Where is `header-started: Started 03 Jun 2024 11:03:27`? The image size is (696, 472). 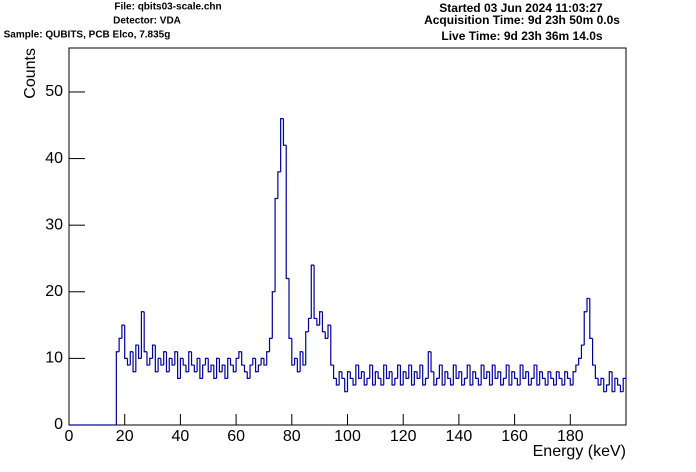 header-started: Started 03 Jun 2024 11:03:27 is located at coordinates (521, 8).